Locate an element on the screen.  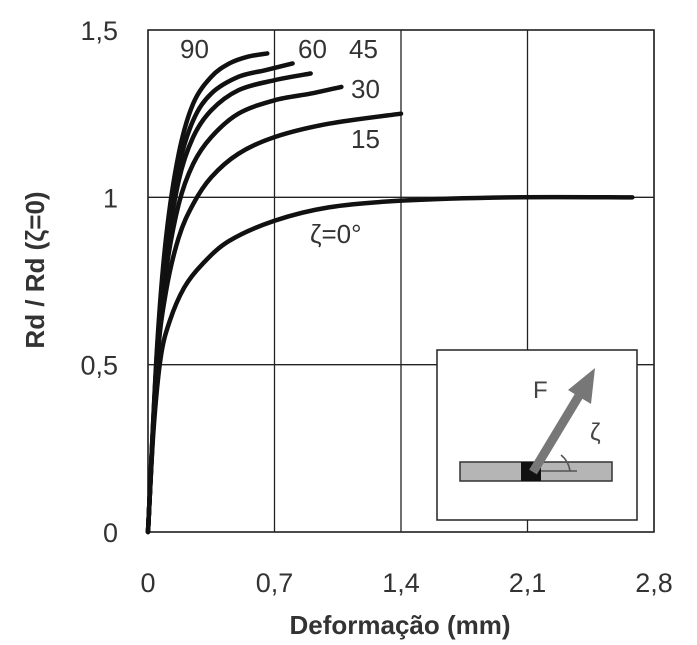
x-tick-label: 0 is located at coordinates (147, 583).